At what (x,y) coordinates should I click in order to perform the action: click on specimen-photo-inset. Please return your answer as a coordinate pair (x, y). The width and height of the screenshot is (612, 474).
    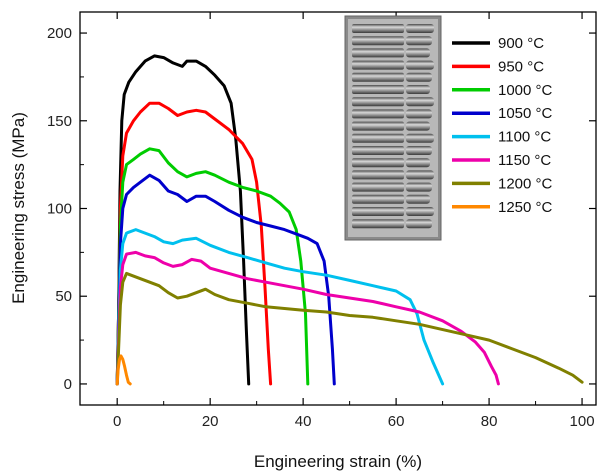
    Looking at the image, I should click on (393, 128).